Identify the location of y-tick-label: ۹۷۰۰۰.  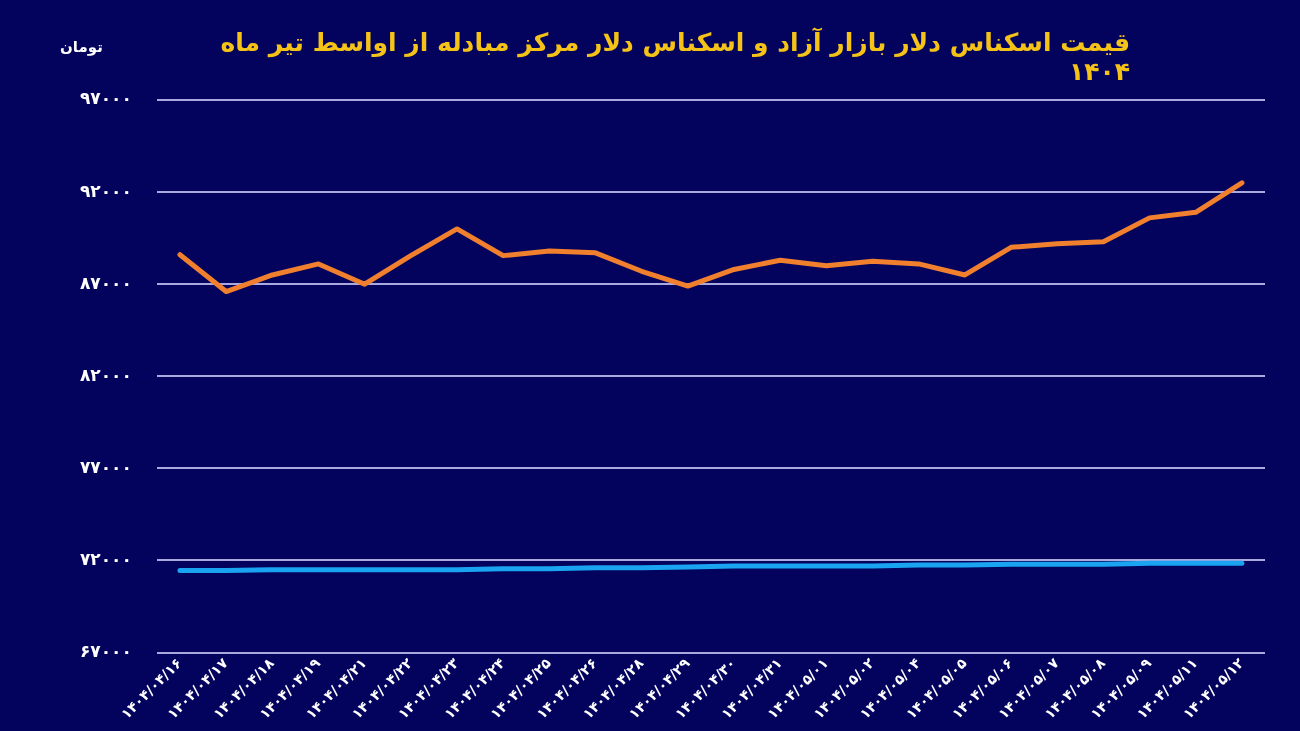
(105, 98).